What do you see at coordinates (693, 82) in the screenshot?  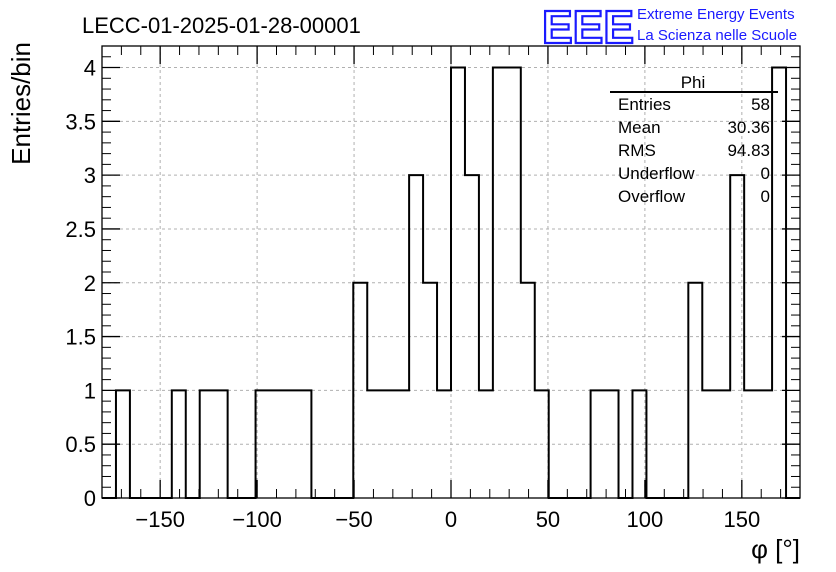 I see `stats-title: Phi` at bounding box center [693, 82].